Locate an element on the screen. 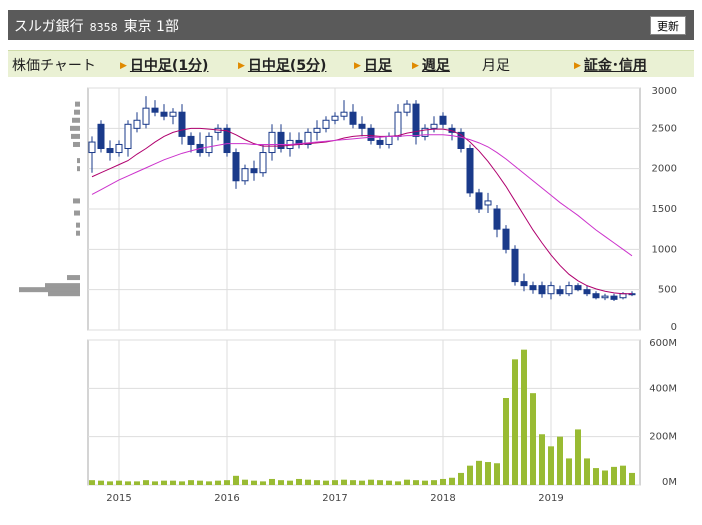  tab: 日中足(5分) is located at coordinates (282, 65).